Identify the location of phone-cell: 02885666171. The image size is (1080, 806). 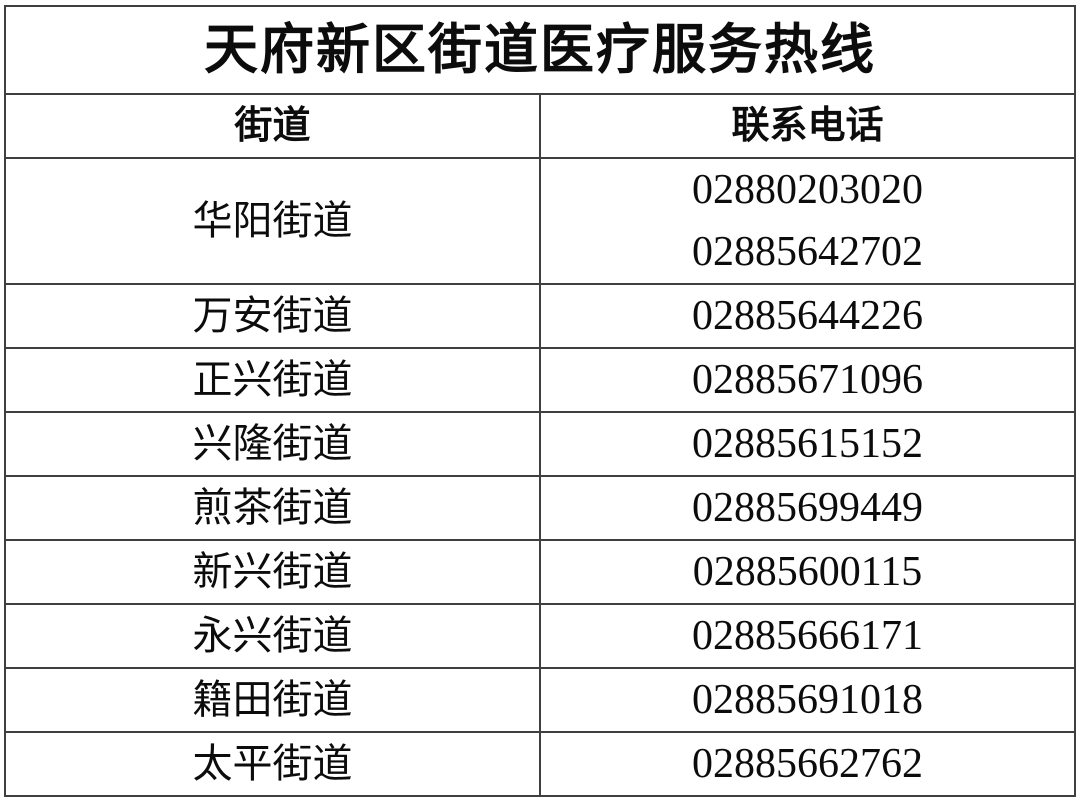
(807, 636).